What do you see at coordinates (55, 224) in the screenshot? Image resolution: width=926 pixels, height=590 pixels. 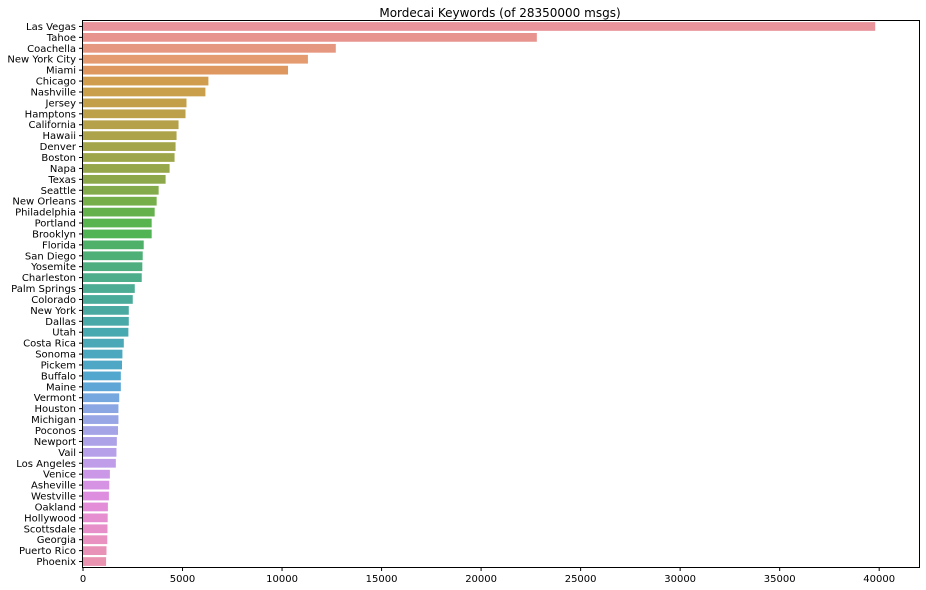 I see `y-tick-label: Portland` at bounding box center [55, 224].